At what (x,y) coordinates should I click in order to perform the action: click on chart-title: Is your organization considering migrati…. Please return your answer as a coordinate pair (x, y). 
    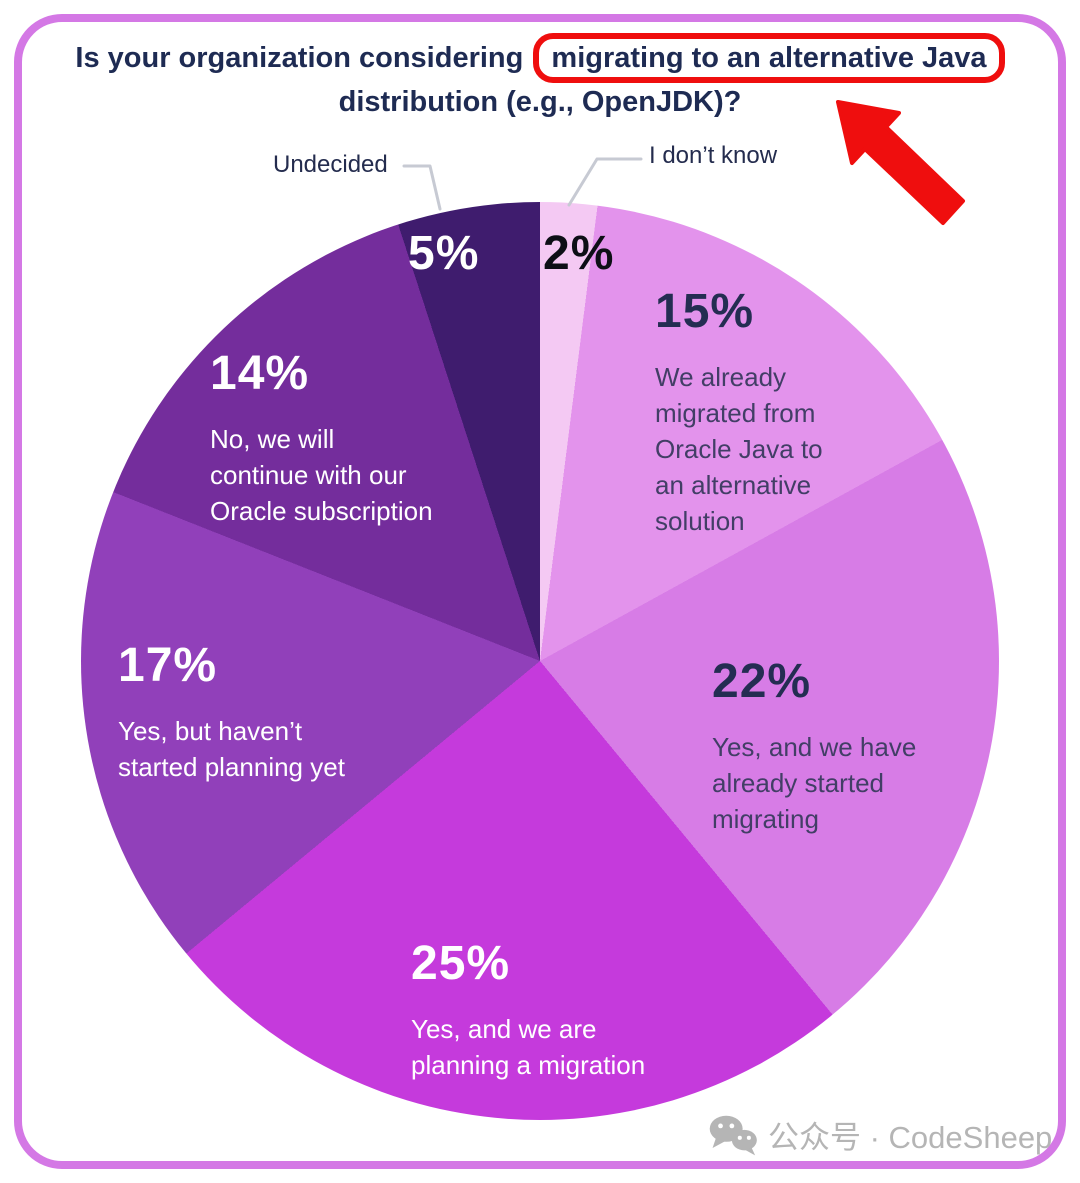
    Looking at the image, I should click on (540, 78).